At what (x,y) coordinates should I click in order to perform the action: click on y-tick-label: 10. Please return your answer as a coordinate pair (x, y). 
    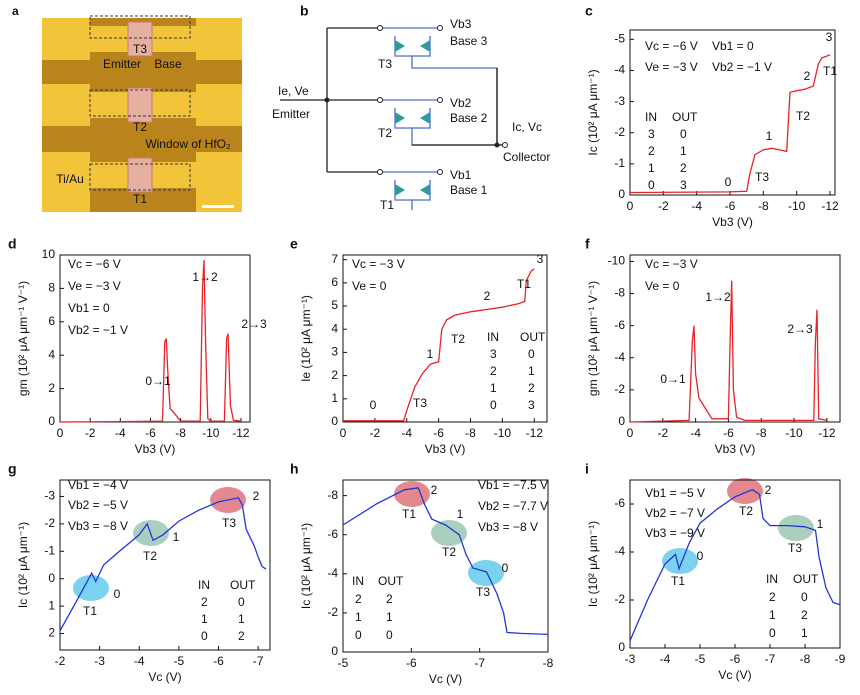
    Looking at the image, I should click on (49, 254).